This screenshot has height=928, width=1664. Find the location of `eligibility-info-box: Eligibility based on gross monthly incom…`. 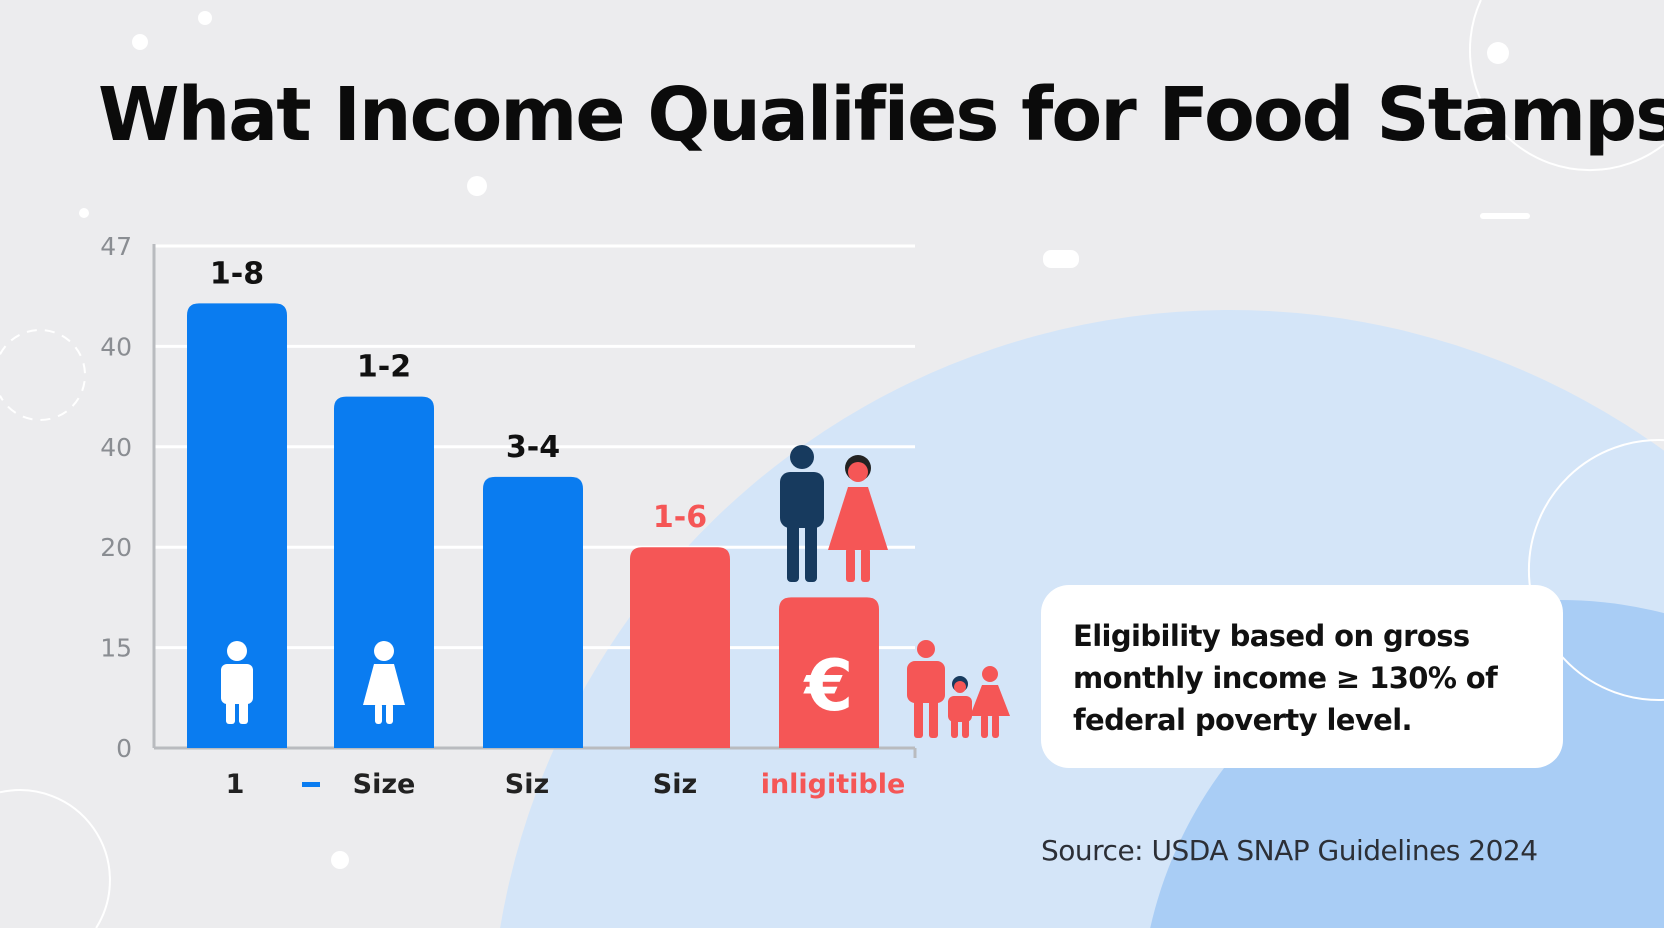

eligibility-info-box: Eligibility based on gross monthly incom… is located at coordinates (1302, 676).